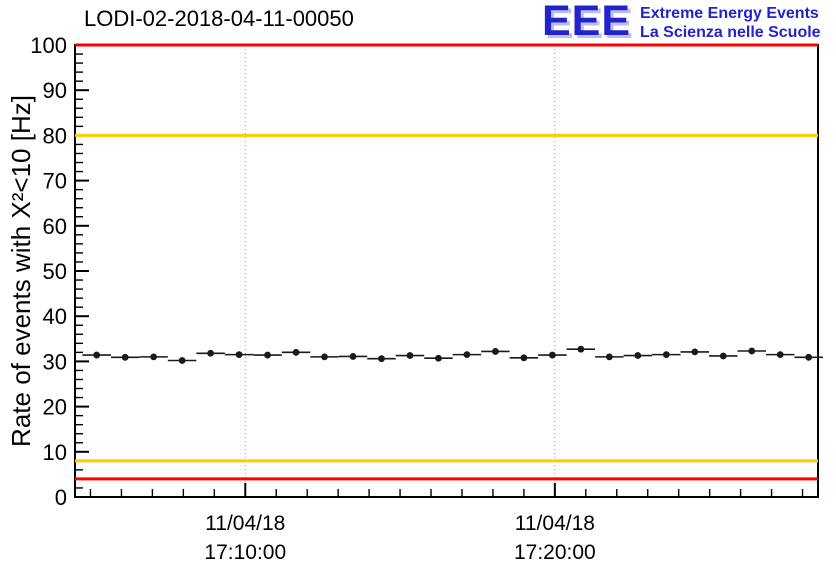  I want to click on x-axis-tick-time-label: 17:10:00, so click(245, 552).